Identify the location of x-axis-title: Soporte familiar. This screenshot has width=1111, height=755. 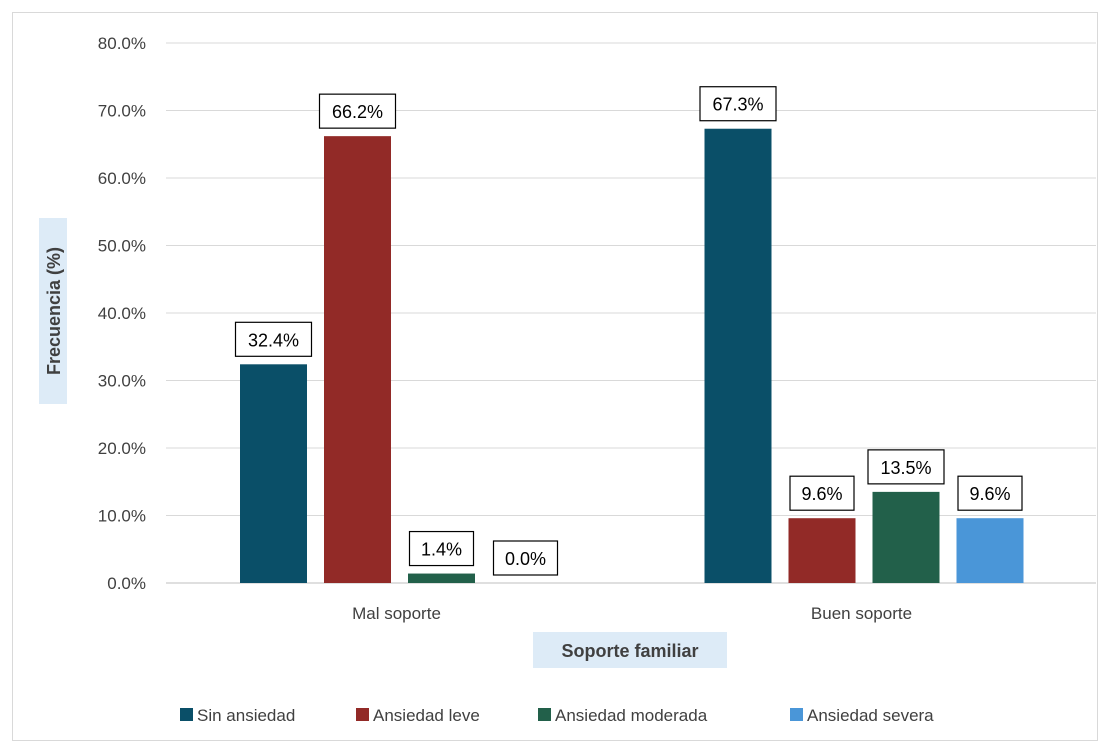
(629, 651).